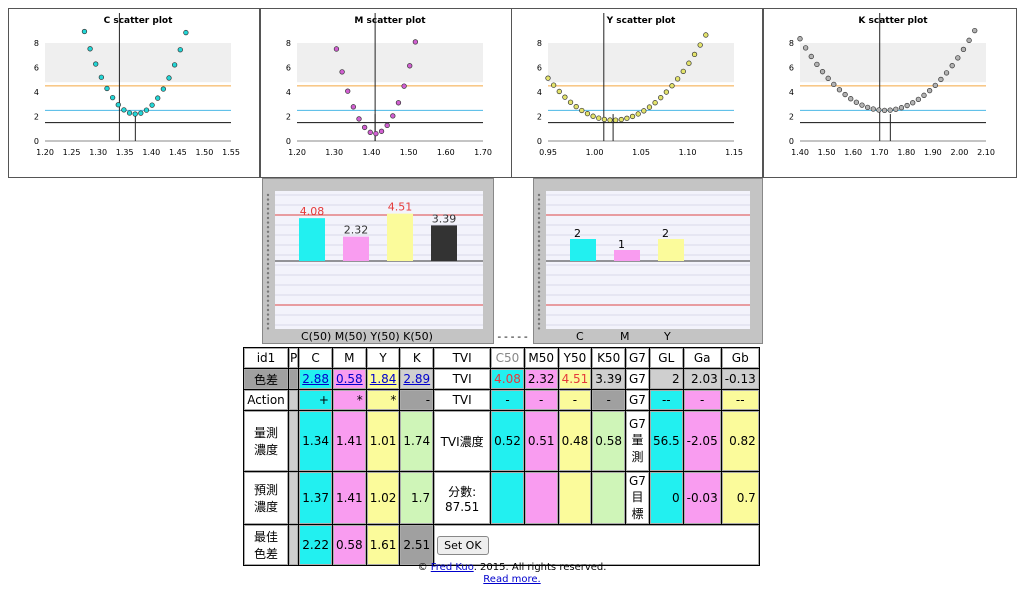 Image resolution: width=1024 pixels, height=591 pixels. What do you see at coordinates (463, 545) in the screenshot?
I see `set-ok-button: Set OK` at bounding box center [463, 545].